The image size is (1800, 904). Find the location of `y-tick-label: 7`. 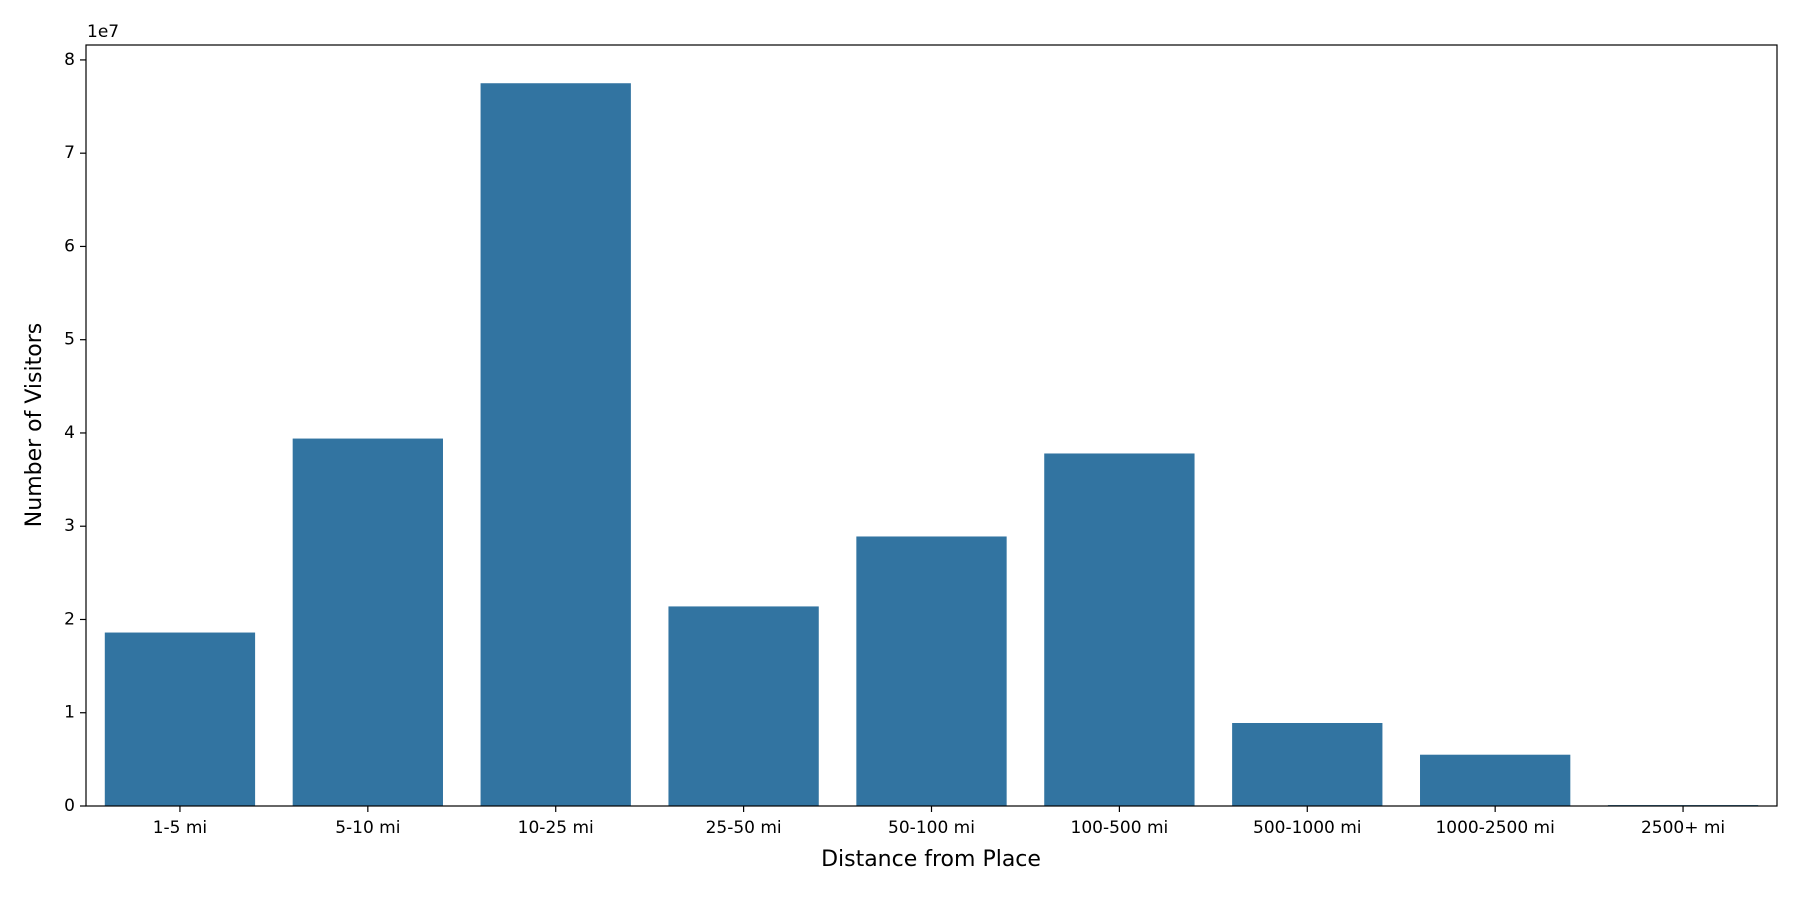

y-tick-label: 7 is located at coordinates (69, 153).